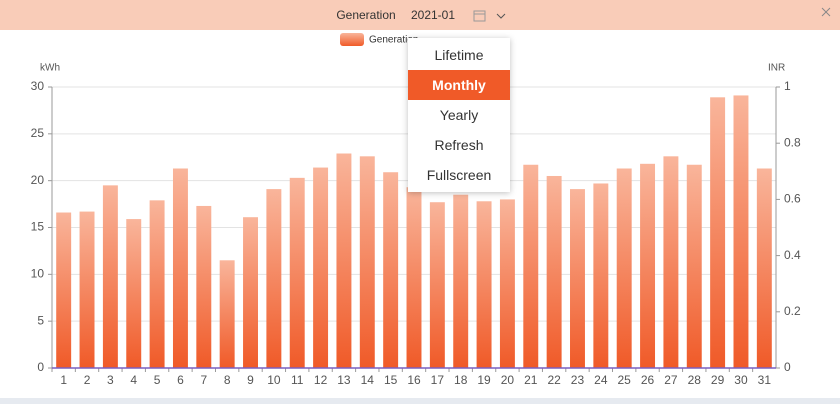 The height and width of the screenshot is (409, 840). I want to click on x-tick-label: 17, so click(438, 380).